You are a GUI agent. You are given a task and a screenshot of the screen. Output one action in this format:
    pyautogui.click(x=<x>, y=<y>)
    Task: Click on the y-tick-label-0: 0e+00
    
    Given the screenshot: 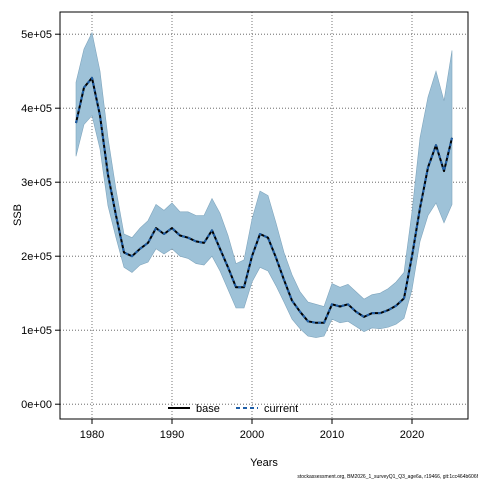 What is the action you would take?
    pyautogui.click(x=36, y=405)
    